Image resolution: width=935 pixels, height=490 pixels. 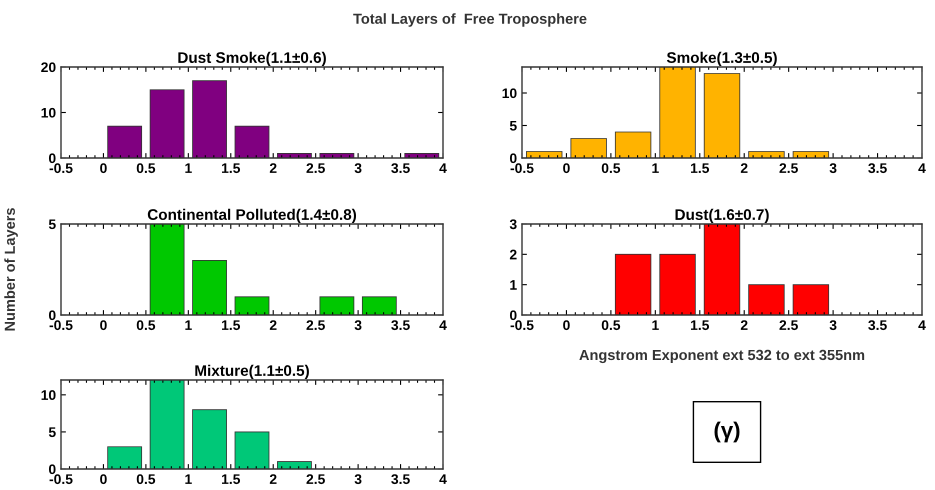 What do you see at coordinates (721, 59) in the screenshot?
I see `chart-title: Smoke(1.3±0.5)` at bounding box center [721, 59].